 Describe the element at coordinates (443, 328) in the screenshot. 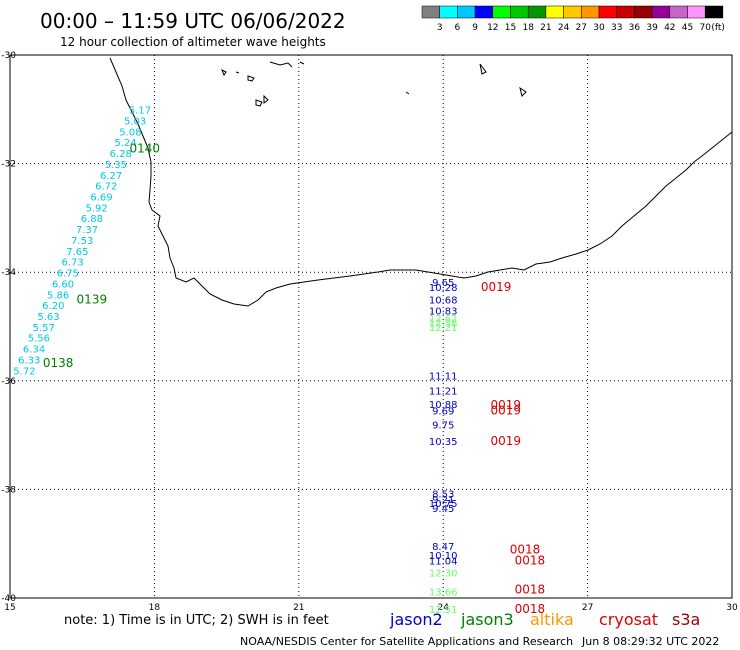

I see `wave-height-point: 12.21` at that location.